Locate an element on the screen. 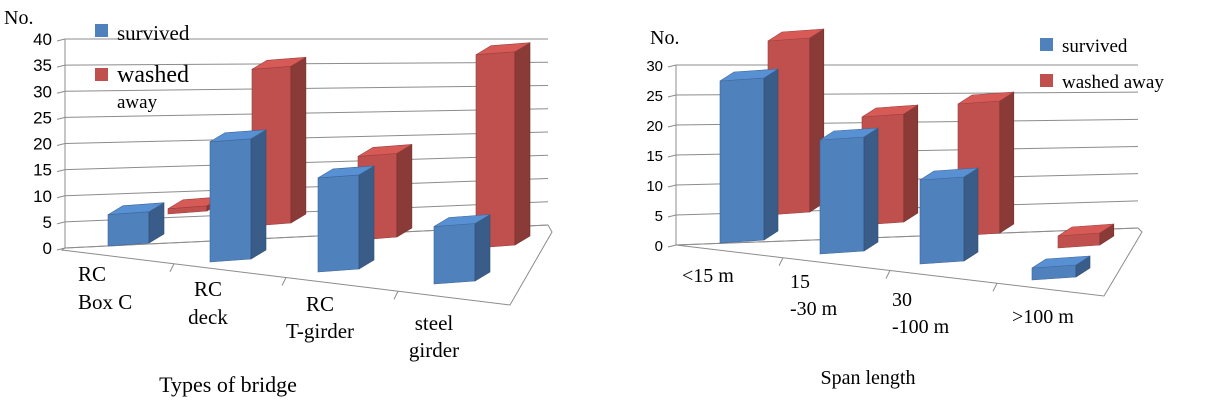  c1-x-tick-label: steel is located at coordinates (434, 323).